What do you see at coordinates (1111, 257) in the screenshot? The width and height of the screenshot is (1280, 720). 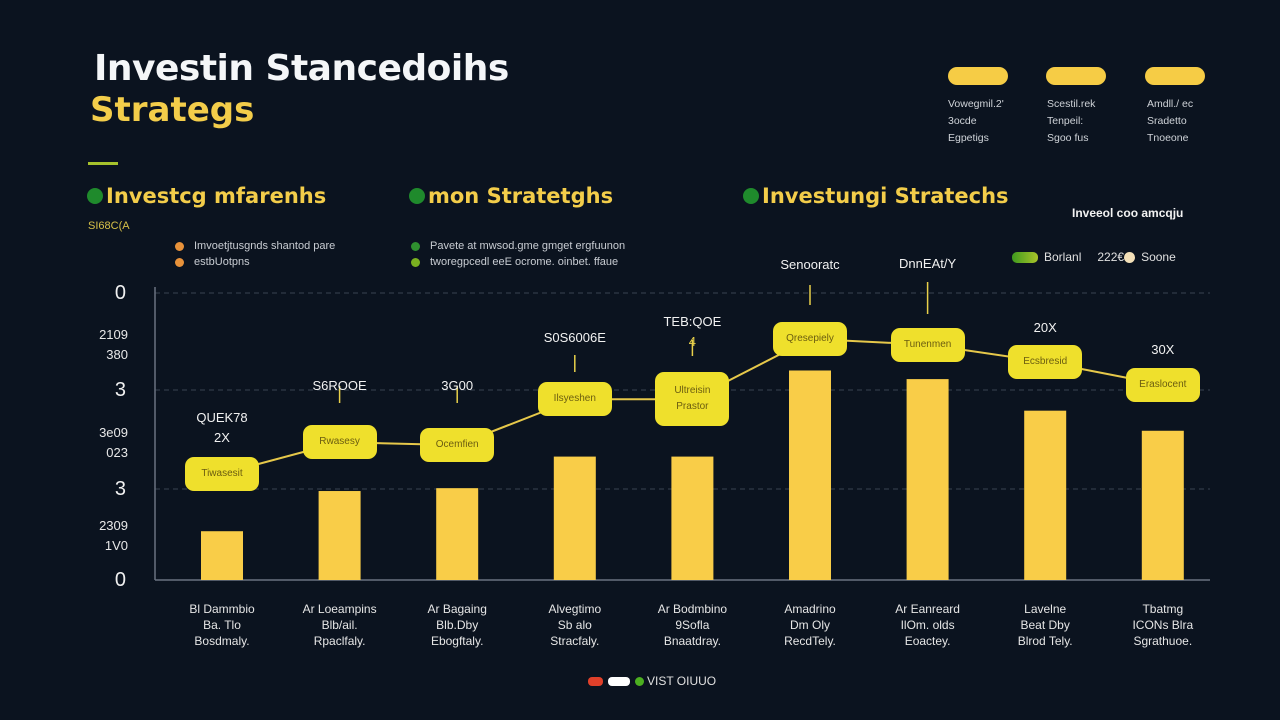 I see `legend-label: 222€` at bounding box center [1111, 257].